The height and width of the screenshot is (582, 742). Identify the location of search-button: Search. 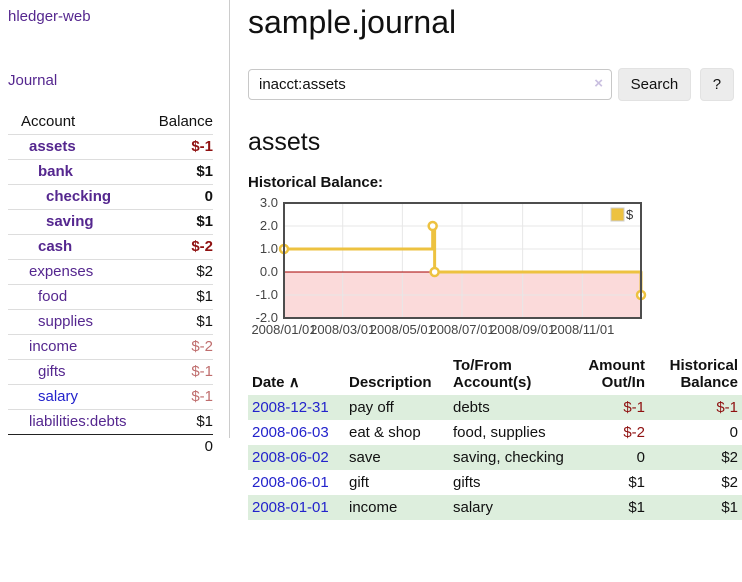
(654, 84).